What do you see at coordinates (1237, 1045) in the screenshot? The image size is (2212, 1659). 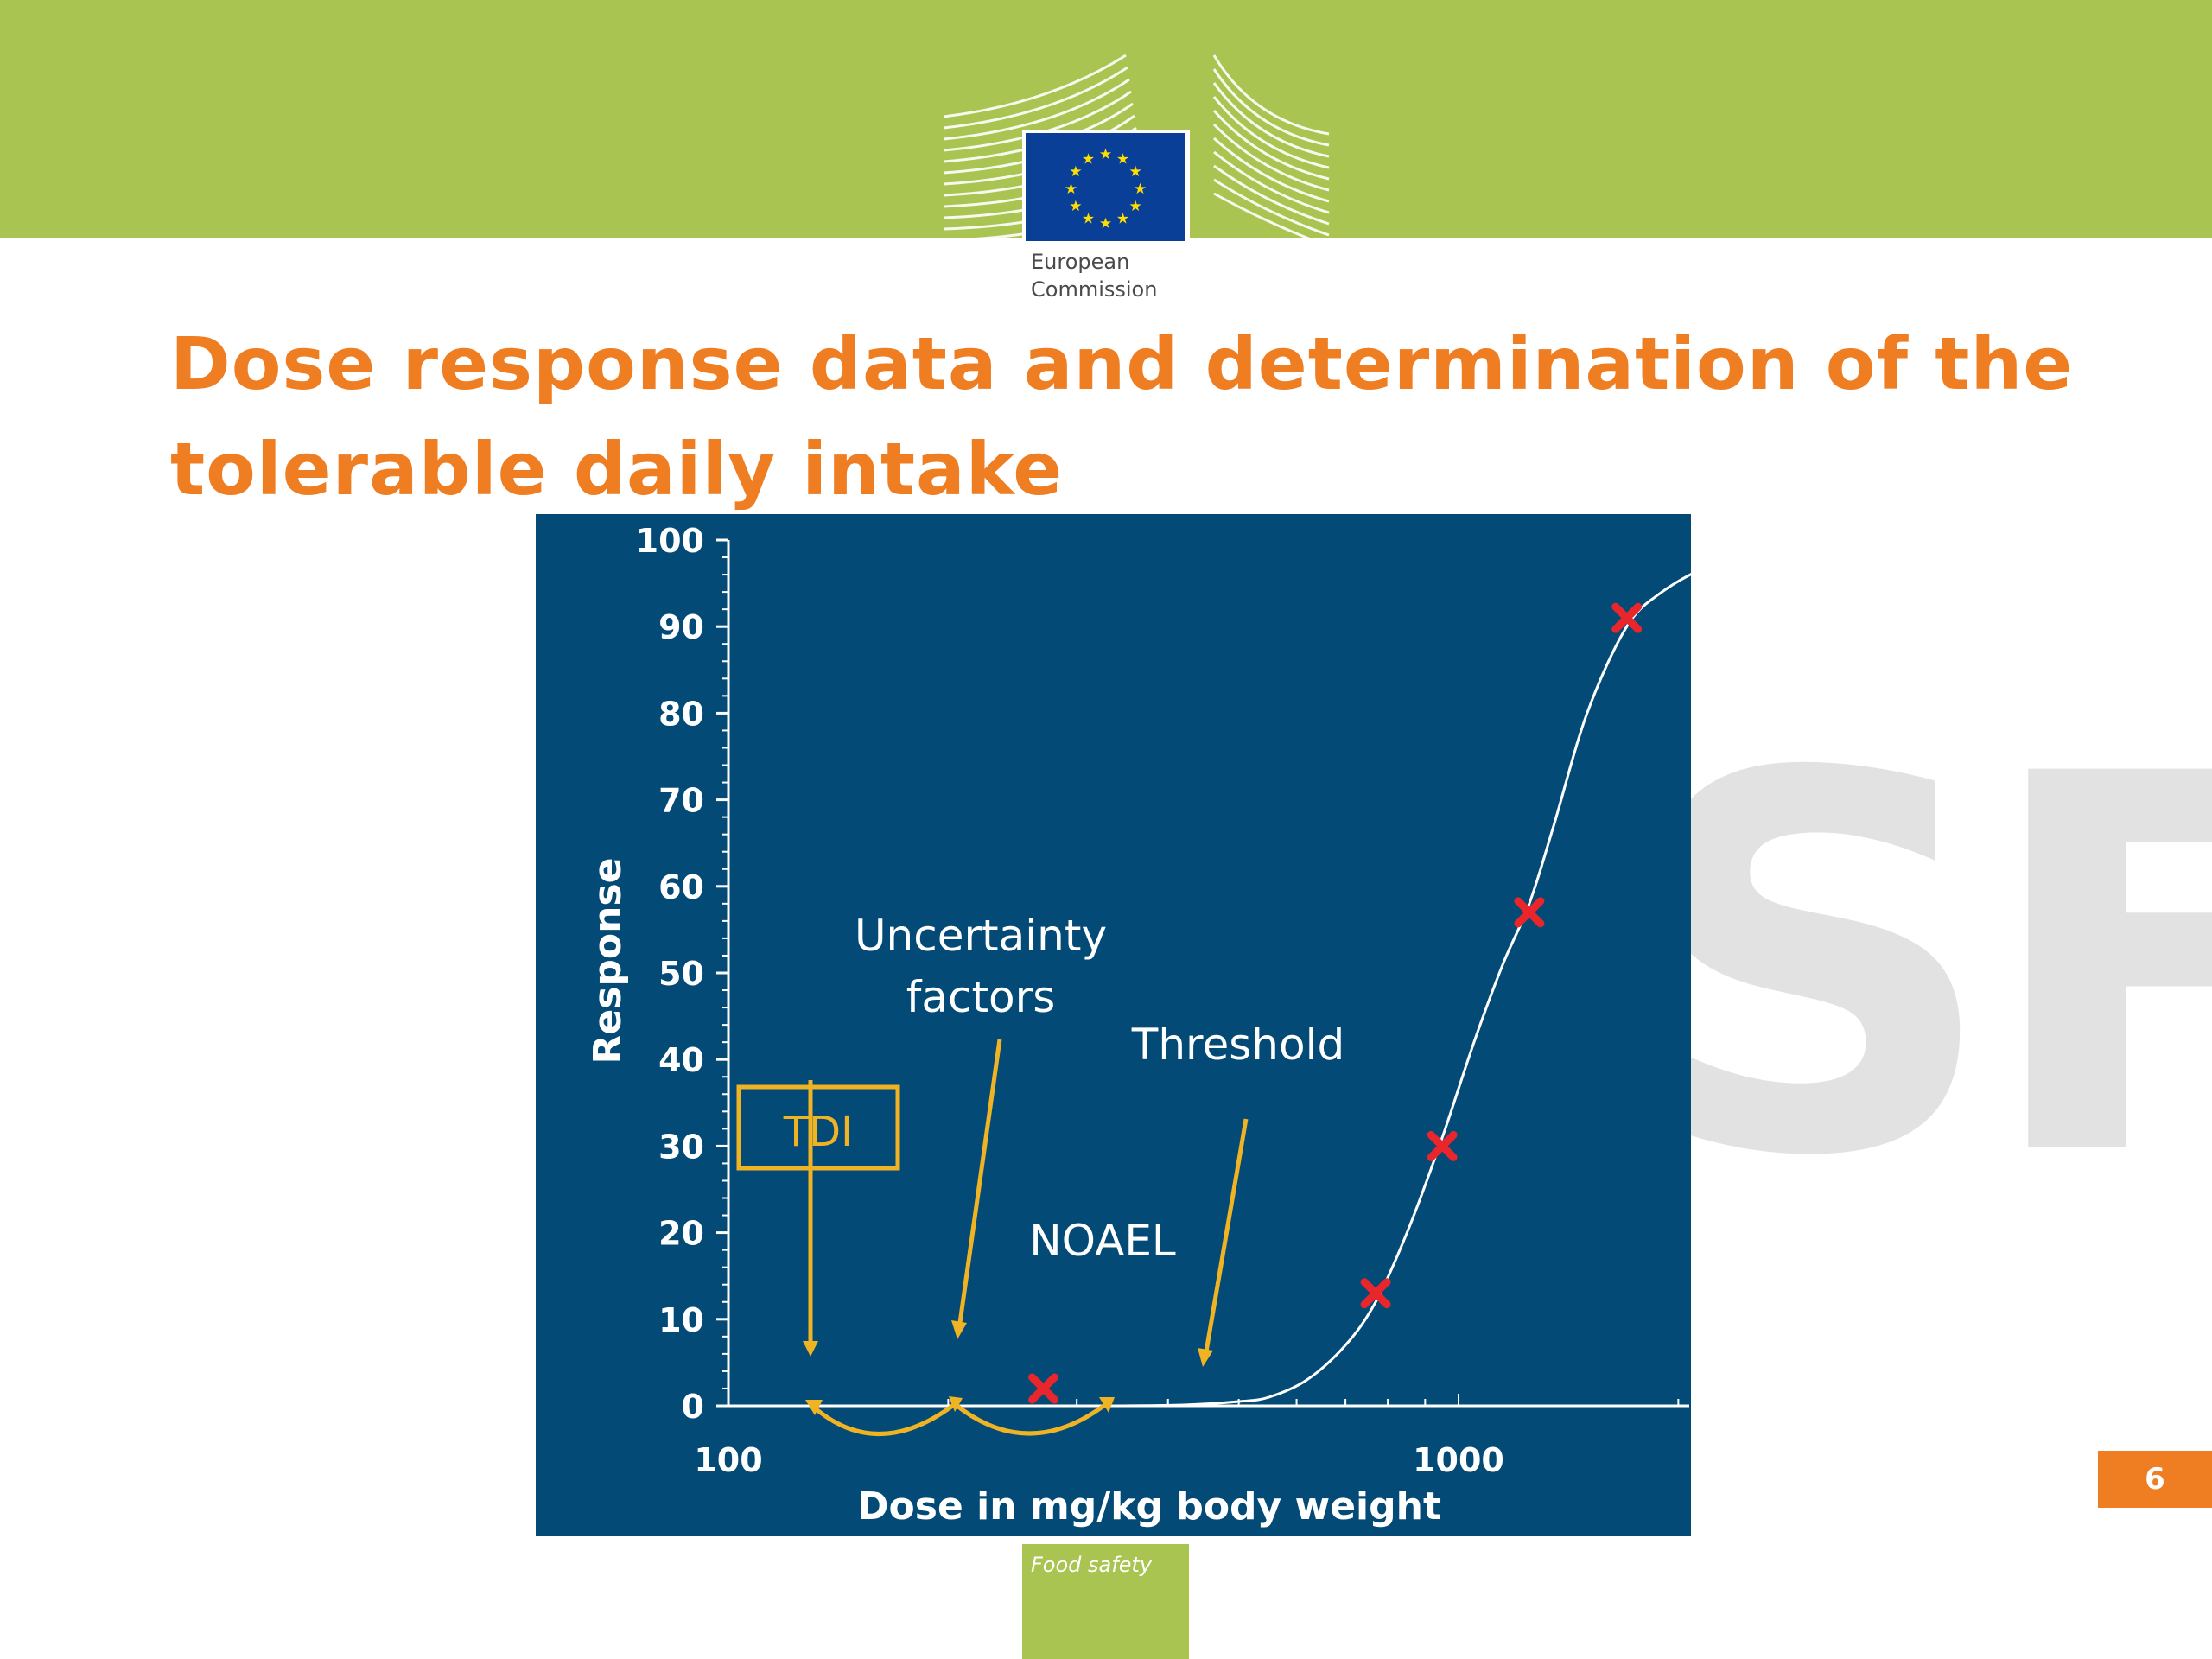 I see `threshold-label: Threshold` at bounding box center [1237, 1045].